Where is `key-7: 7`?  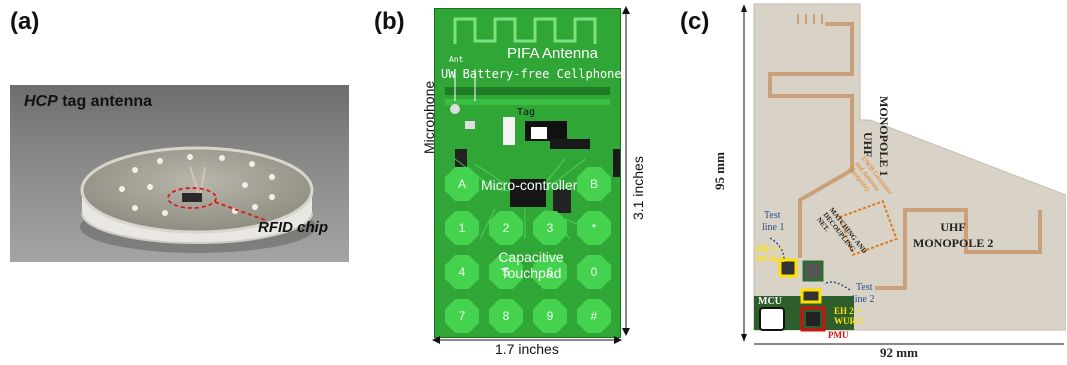
key-7: 7 is located at coordinates (462, 316).